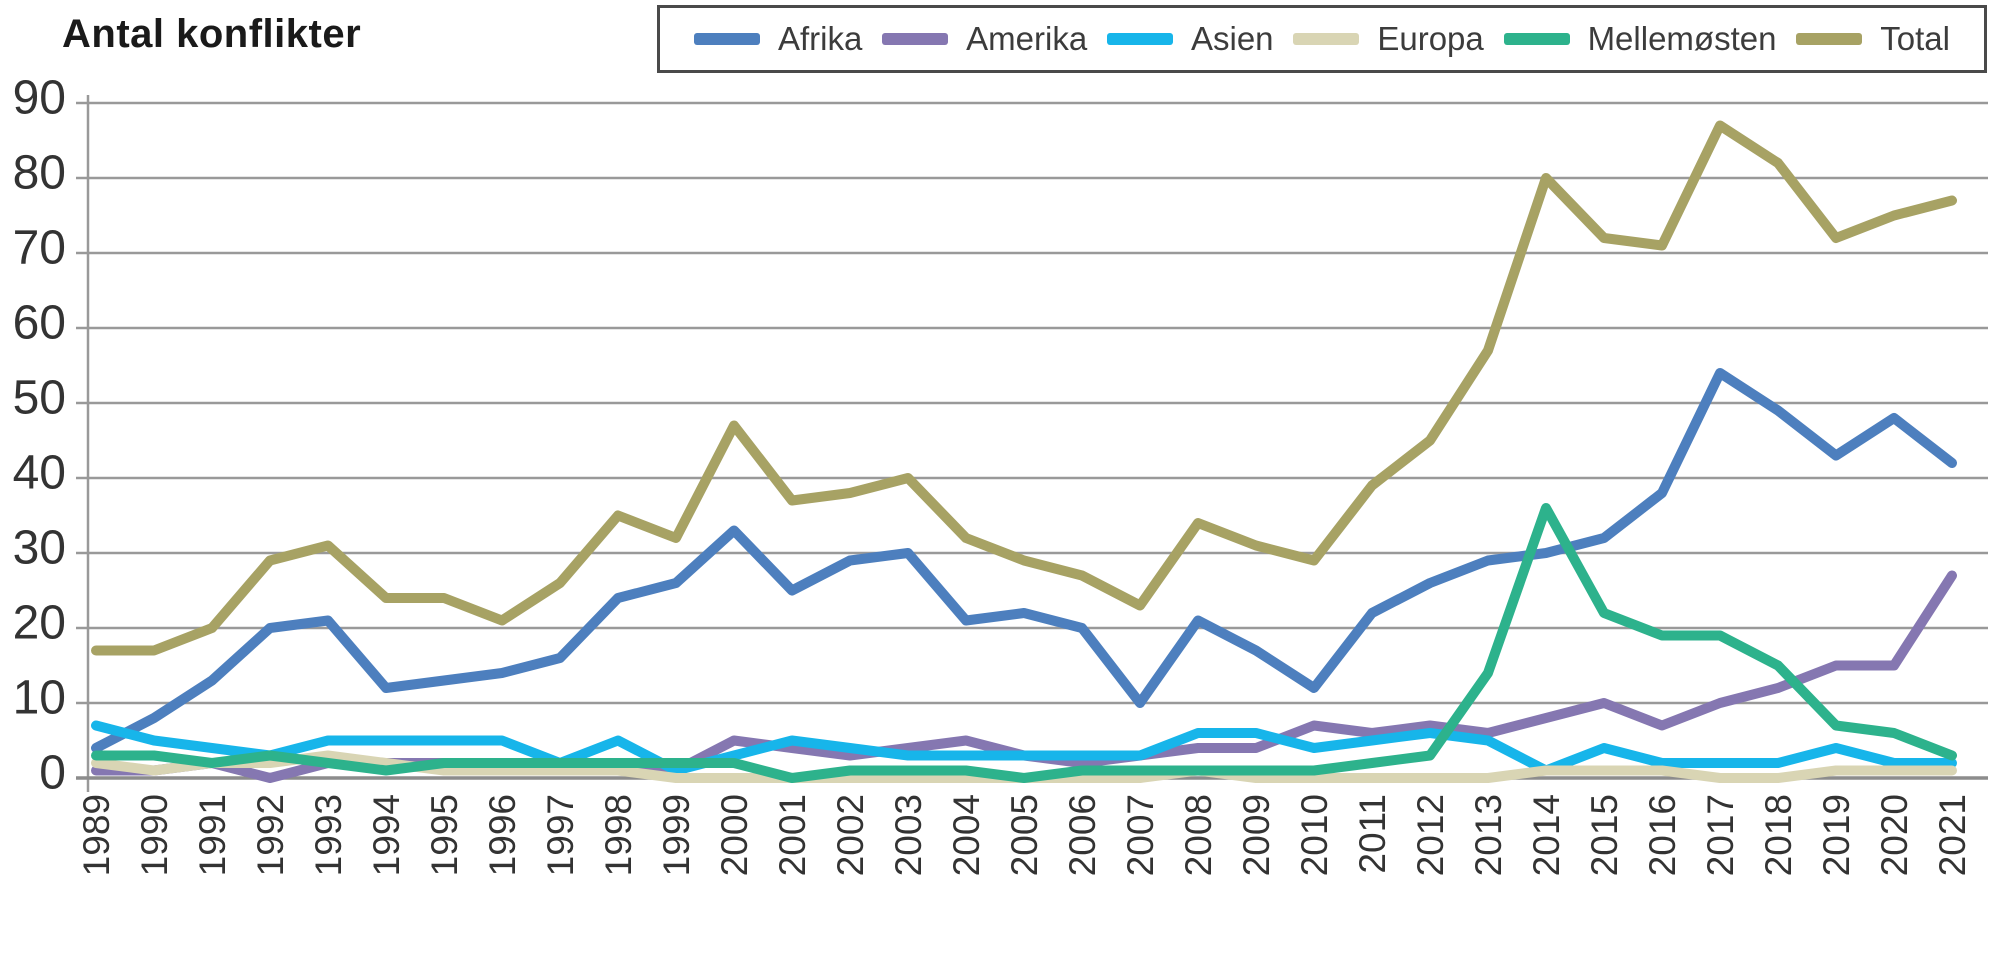 This screenshot has height=963, width=2000. I want to click on legend-item-europa: Europa, so click(1388, 39).